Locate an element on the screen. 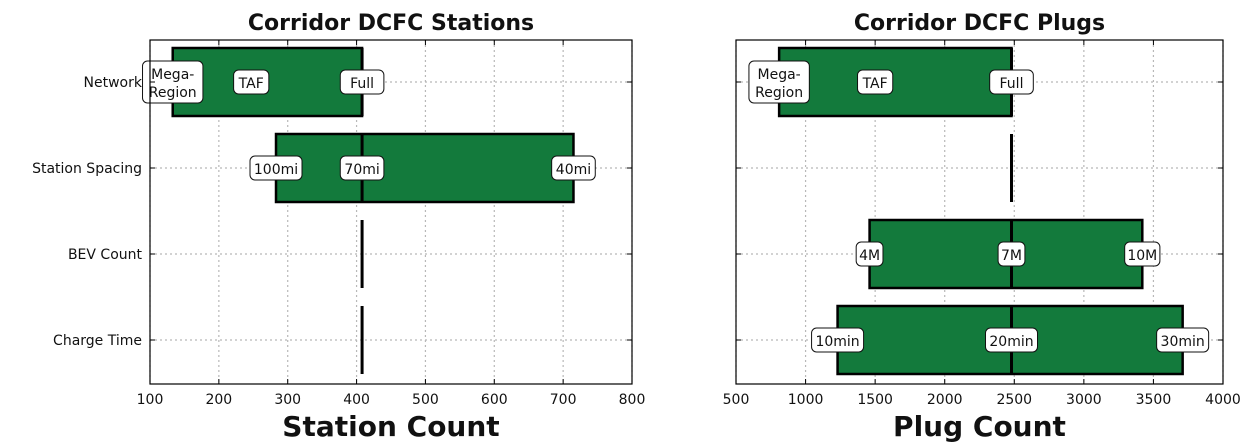 Image resolution: width=1252 pixels, height=442 pixels. scenario-label-text: 30min is located at coordinates (1183, 342).